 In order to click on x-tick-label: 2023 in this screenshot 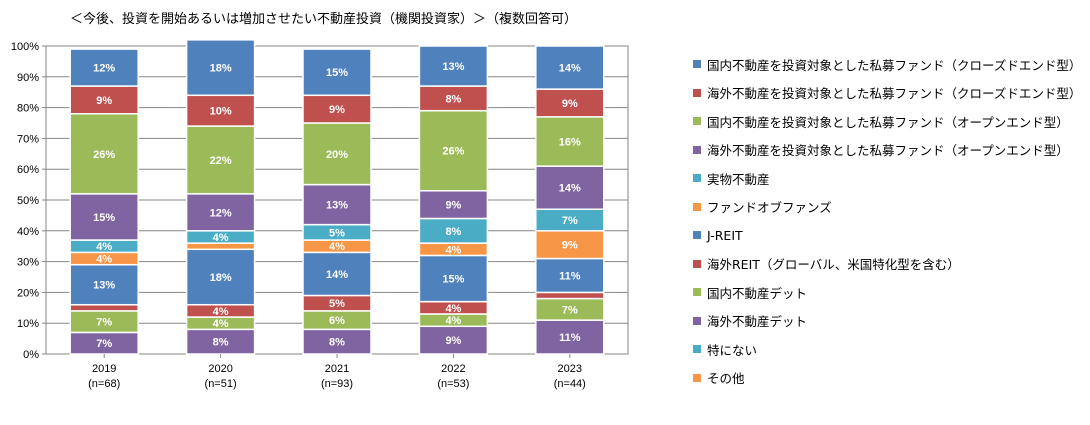, I will do `click(570, 369)`.